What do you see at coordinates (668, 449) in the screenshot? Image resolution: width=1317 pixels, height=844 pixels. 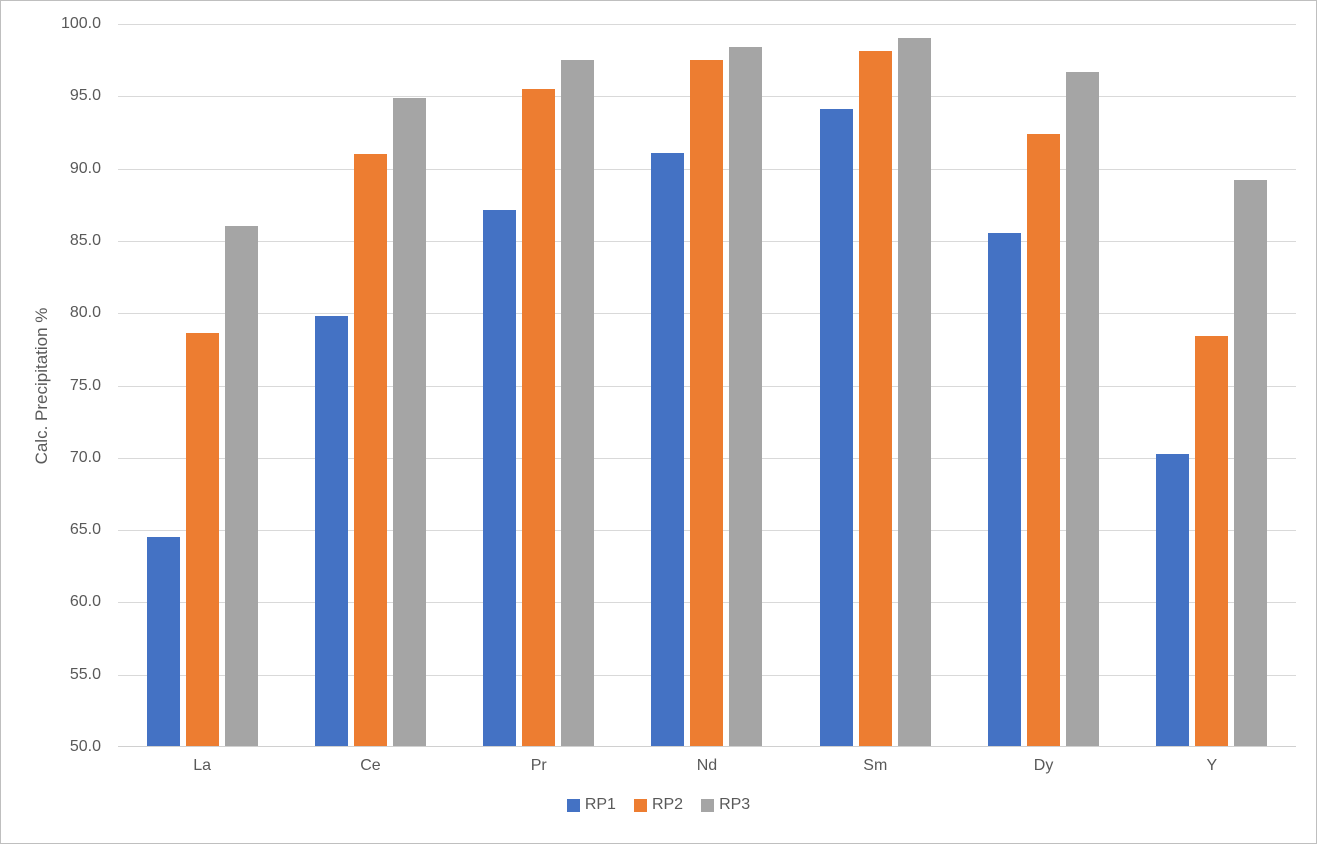 I see `bar-rp1-nd` at bounding box center [668, 449].